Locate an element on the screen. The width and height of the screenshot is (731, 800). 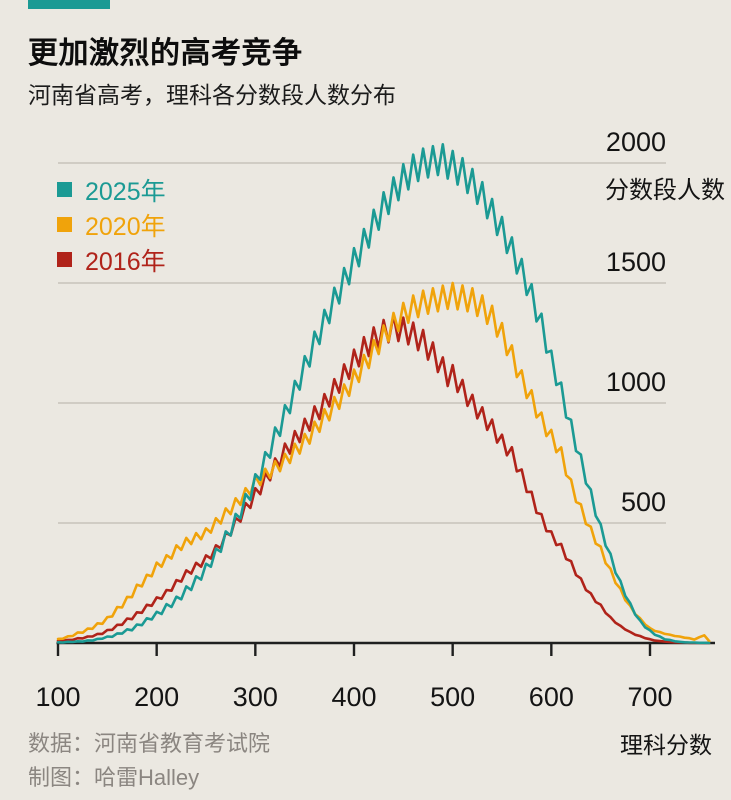
chart-subtitle: 河南省高考，理科各分数段人数分布 is located at coordinates (212, 95).